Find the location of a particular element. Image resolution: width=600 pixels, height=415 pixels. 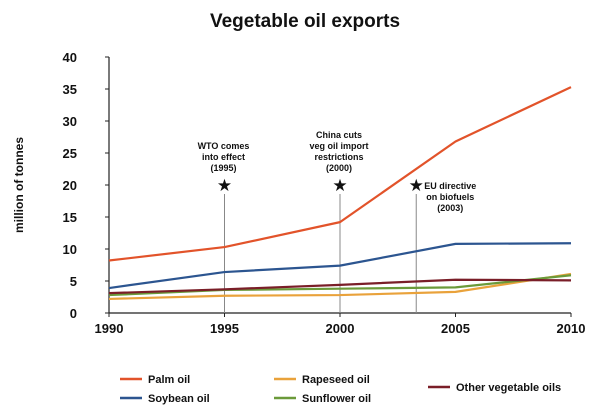

legend-label: Palm oil is located at coordinates (169, 380).